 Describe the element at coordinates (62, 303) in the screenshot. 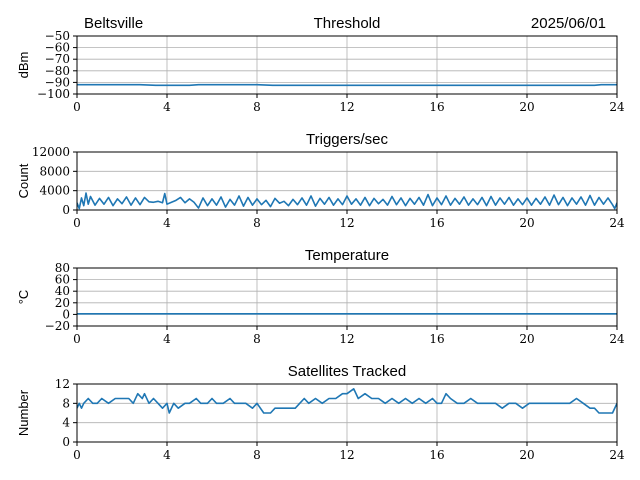

I see `y-tick-label: 20` at that location.